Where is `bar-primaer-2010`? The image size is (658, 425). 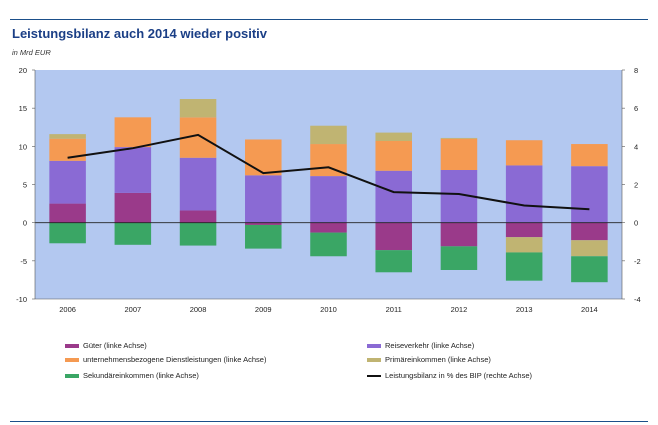 bar-primaer-2010 is located at coordinates (328, 135).